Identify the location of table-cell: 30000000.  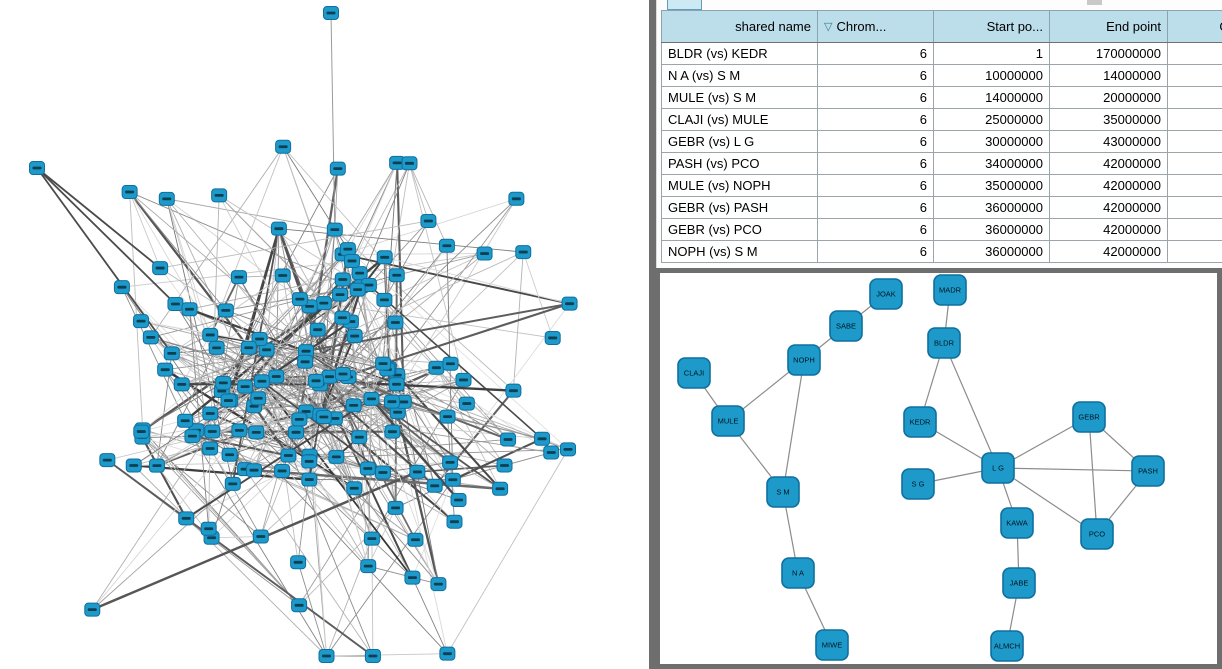
(991, 141).